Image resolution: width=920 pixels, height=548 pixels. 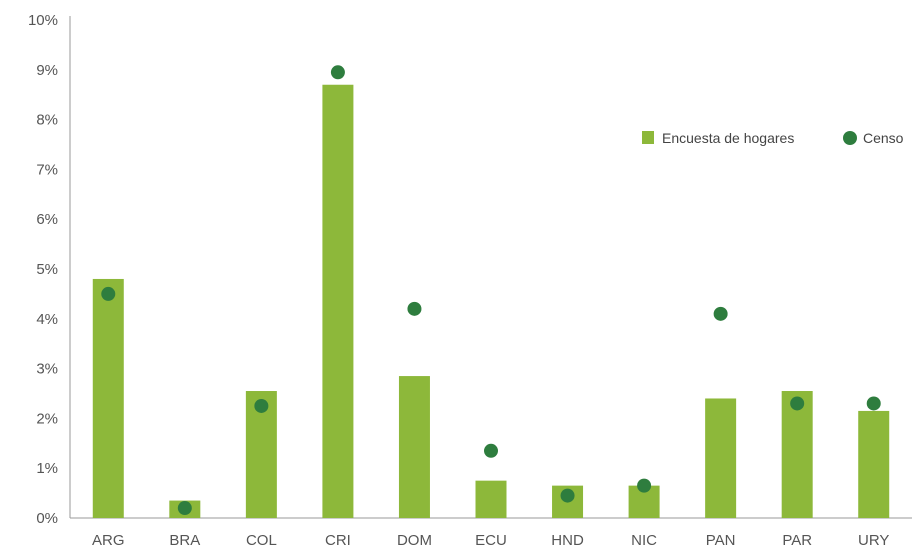 What do you see at coordinates (184, 540) in the screenshot?
I see `x-tick-label: BRA` at bounding box center [184, 540].